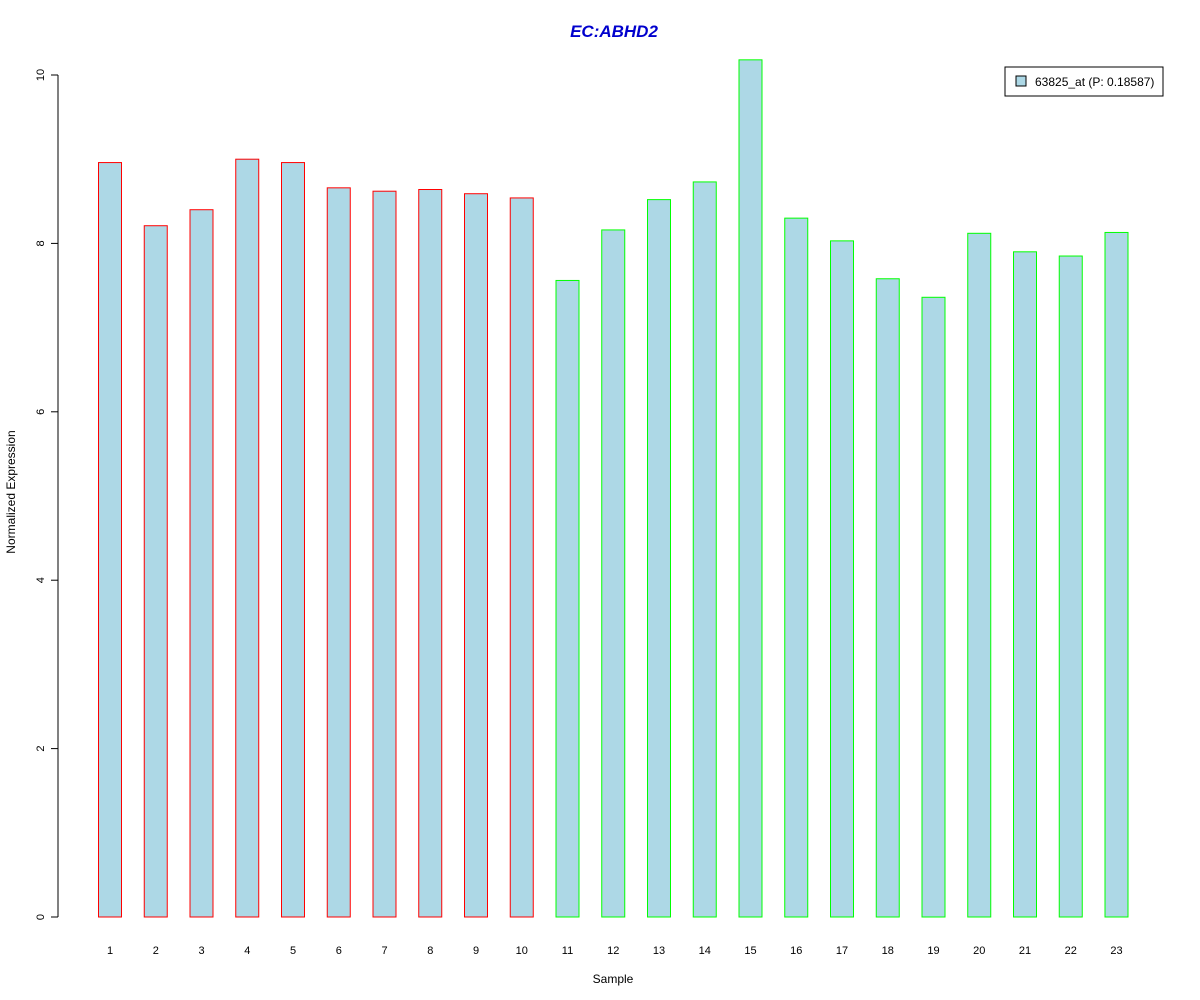 Image resolution: width=1200 pixels, height=1000 pixels. Describe the element at coordinates (339, 951) in the screenshot. I see `x-tick-label: 6` at that location.